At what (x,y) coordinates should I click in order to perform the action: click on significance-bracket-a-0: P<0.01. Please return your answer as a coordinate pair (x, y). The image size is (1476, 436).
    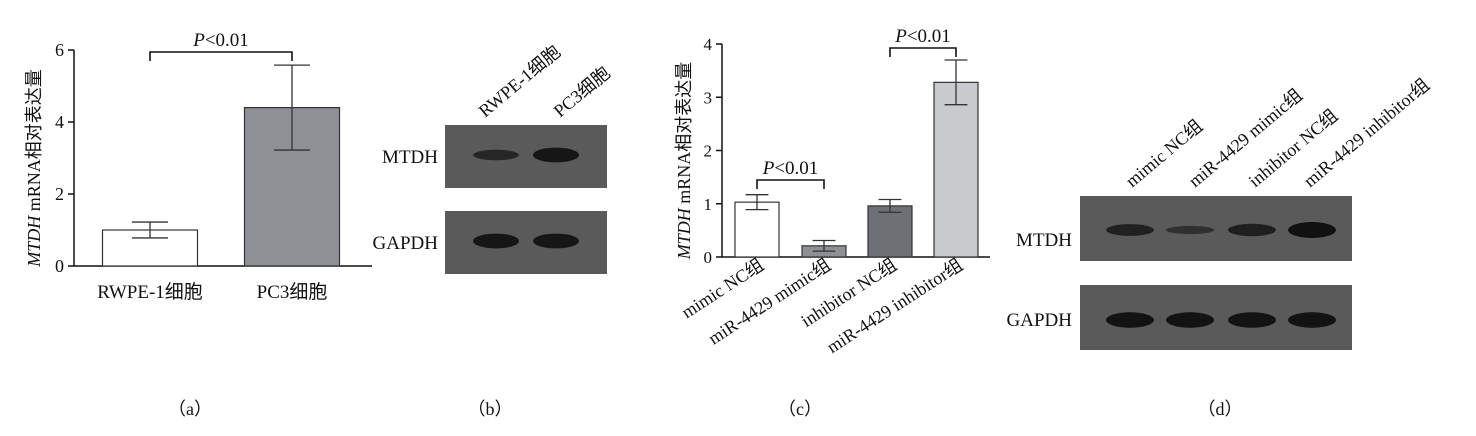
    Looking at the image, I should click on (221, 45).